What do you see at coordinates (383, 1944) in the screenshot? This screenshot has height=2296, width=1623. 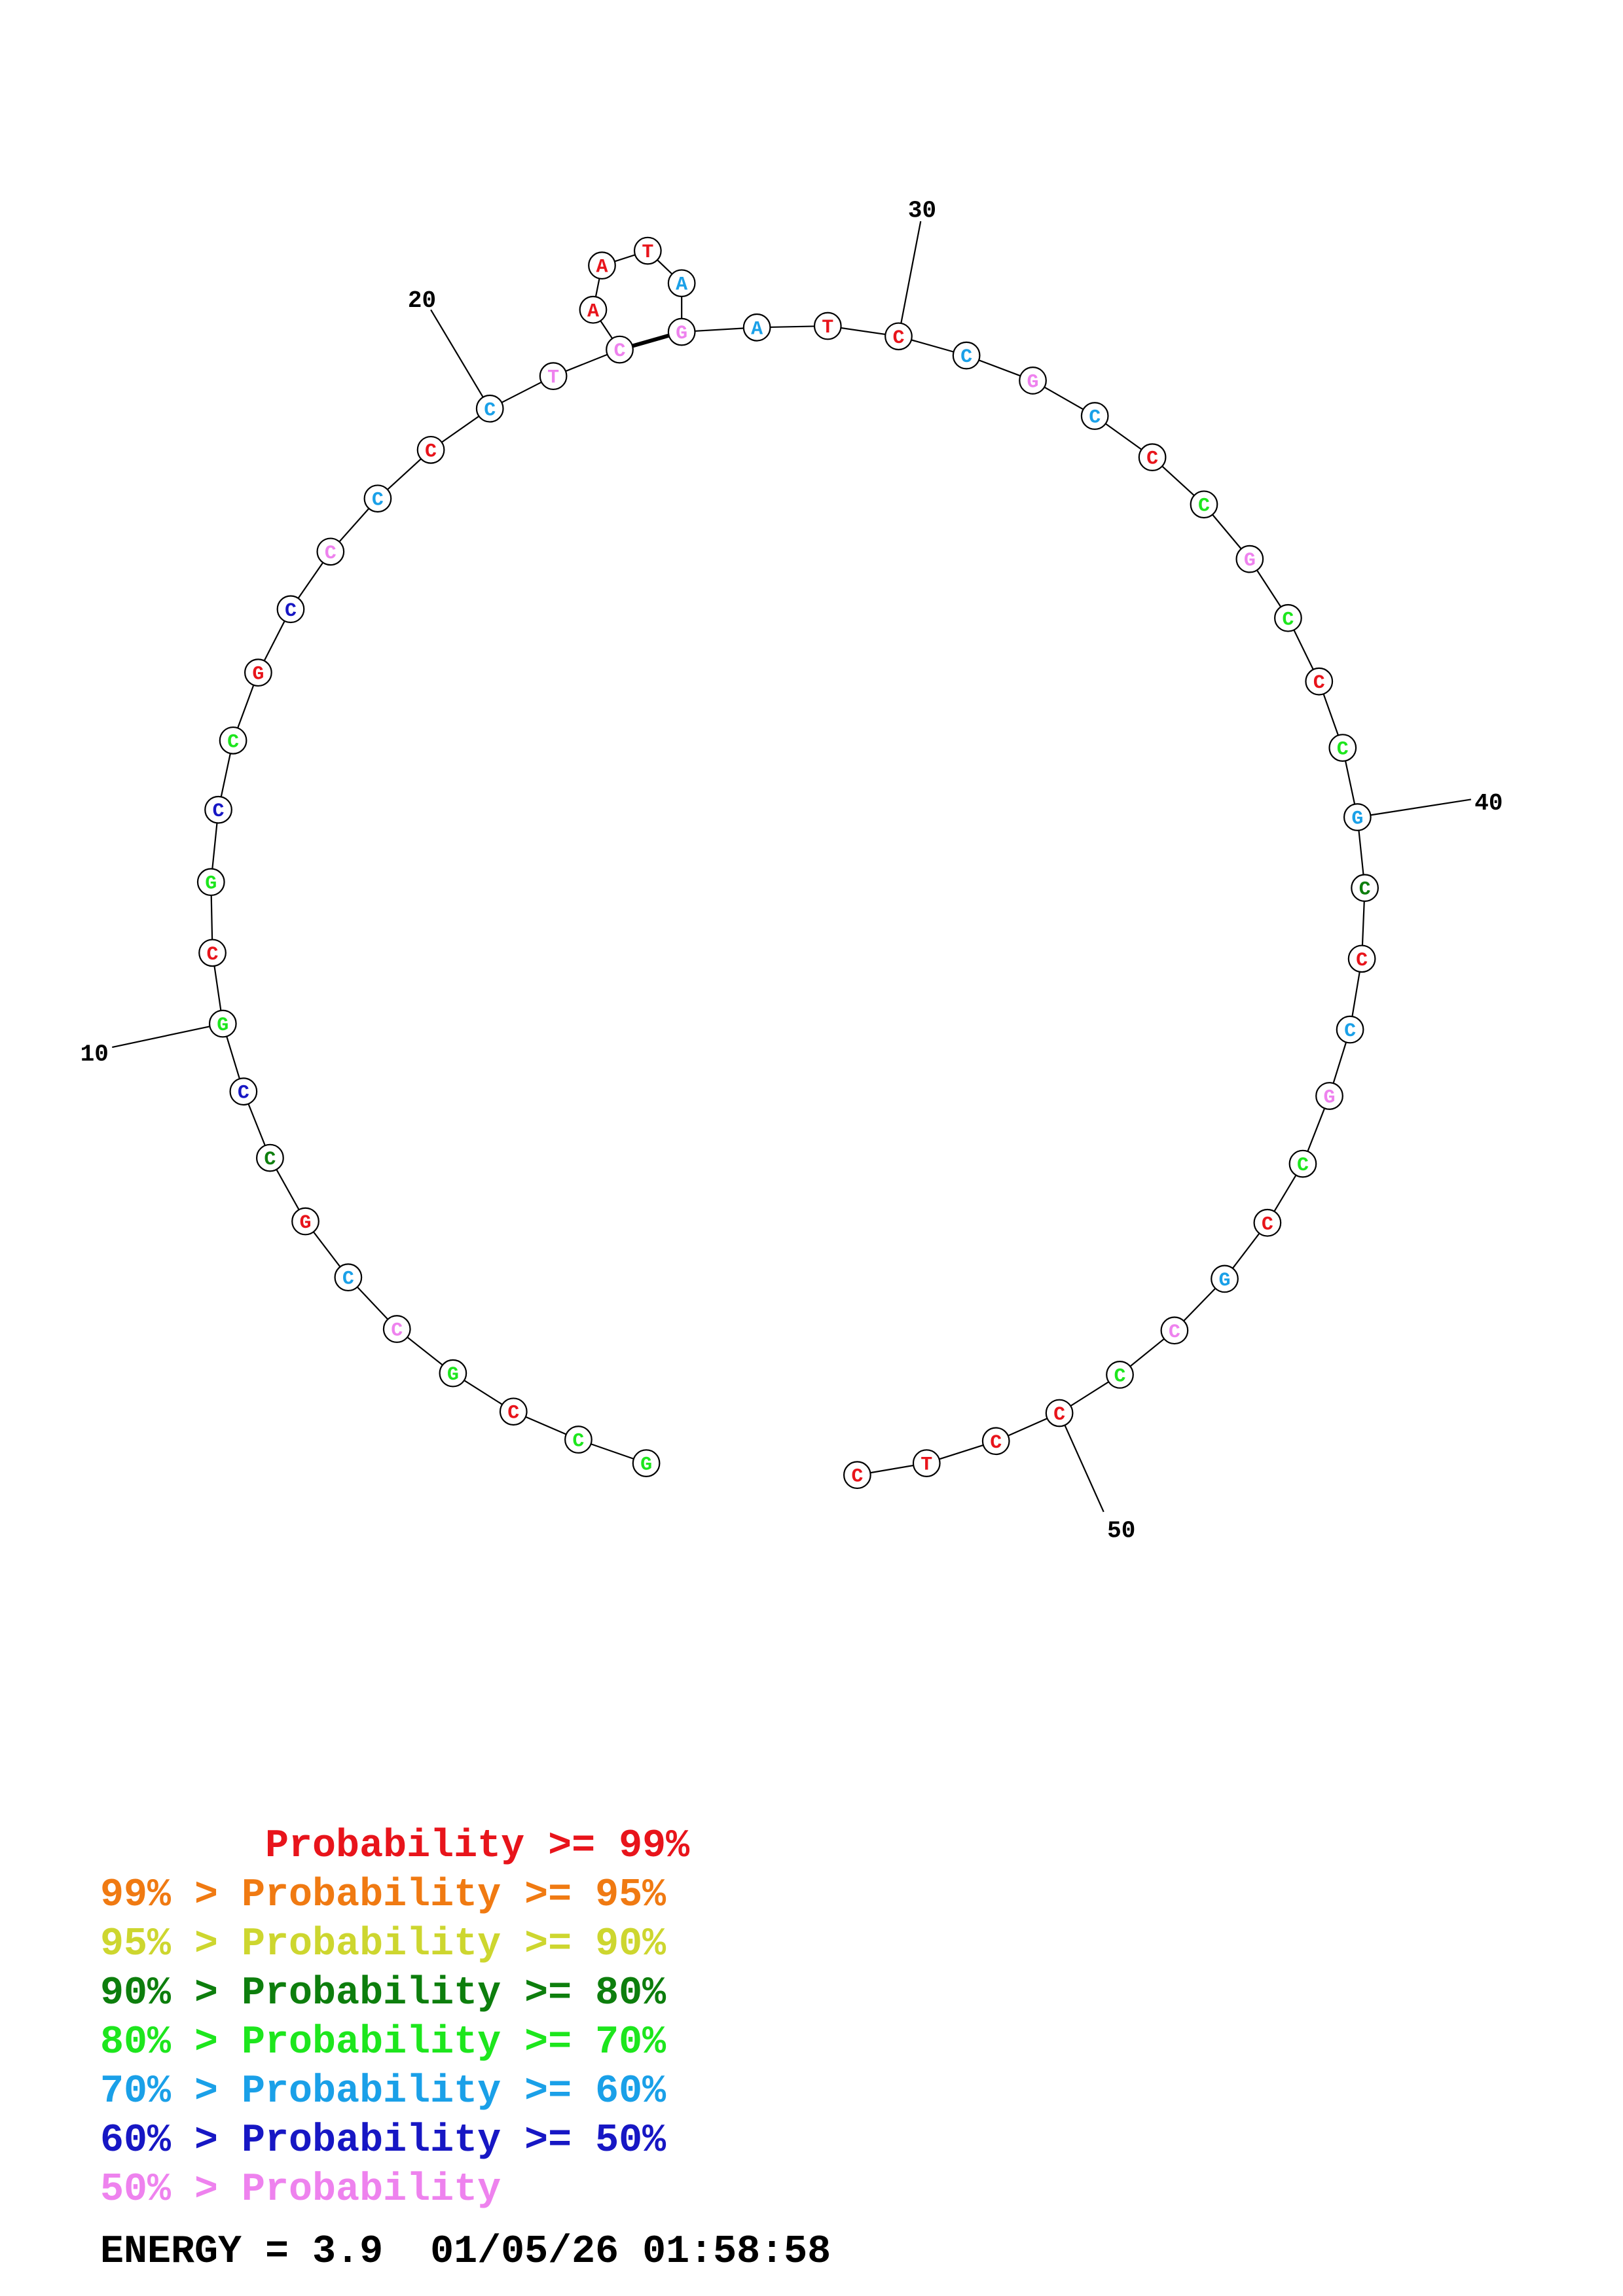 I see `legend-line-3: 95% > Probability >= 90%` at bounding box center [383, 1944].